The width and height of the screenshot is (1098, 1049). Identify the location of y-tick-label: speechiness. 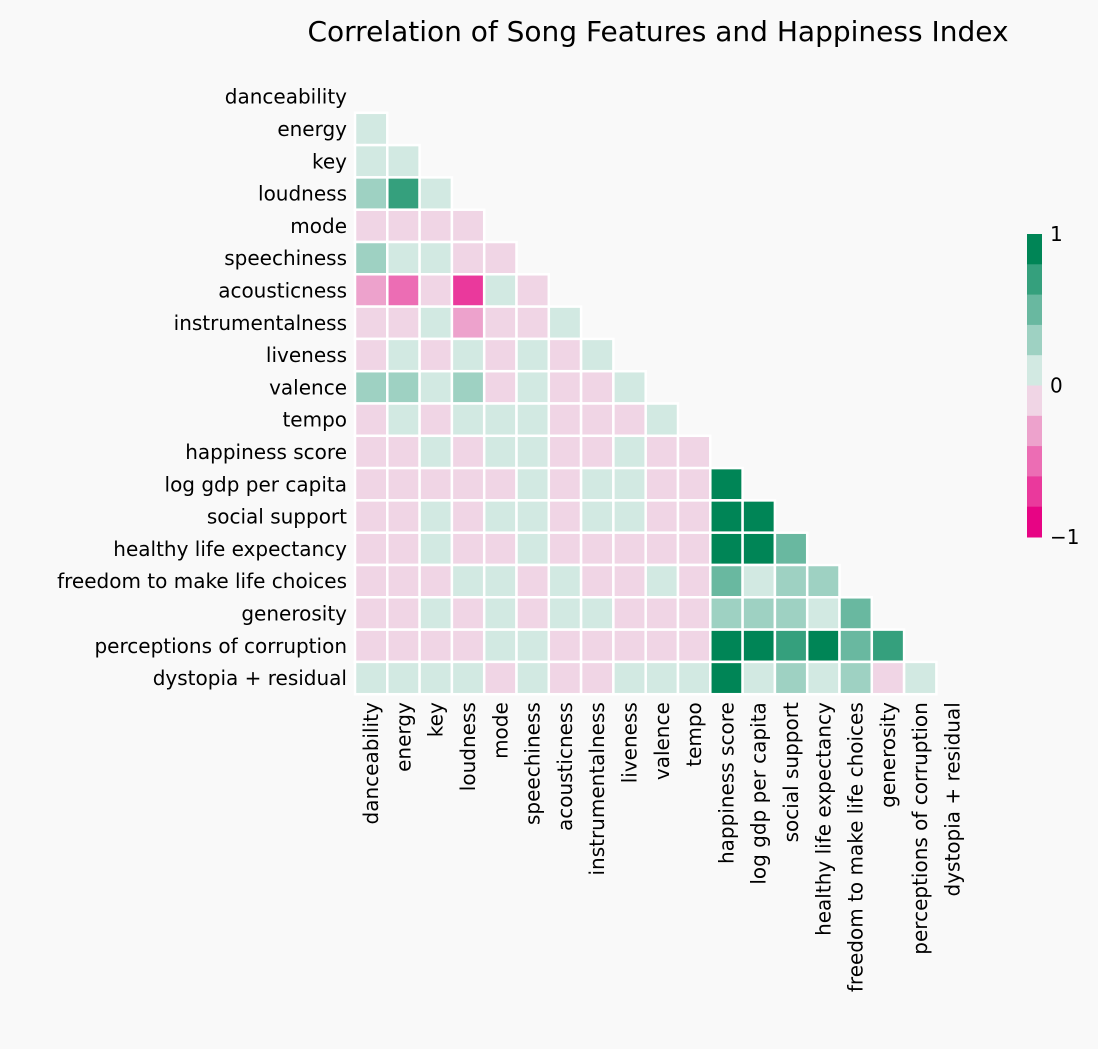
(285, 258).